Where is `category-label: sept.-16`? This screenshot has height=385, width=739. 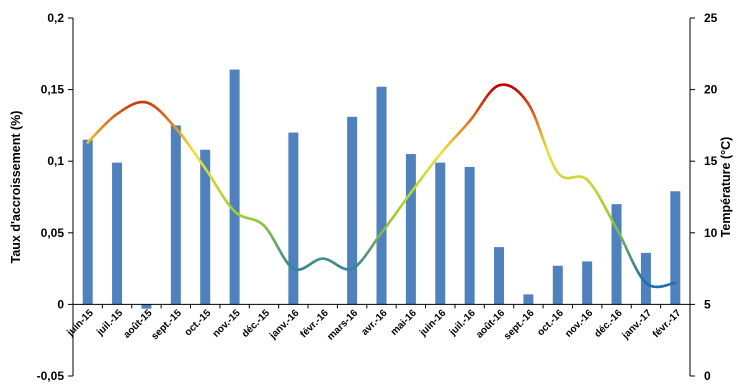
category-label: sept.-16 is located at coordinates (519, 324).